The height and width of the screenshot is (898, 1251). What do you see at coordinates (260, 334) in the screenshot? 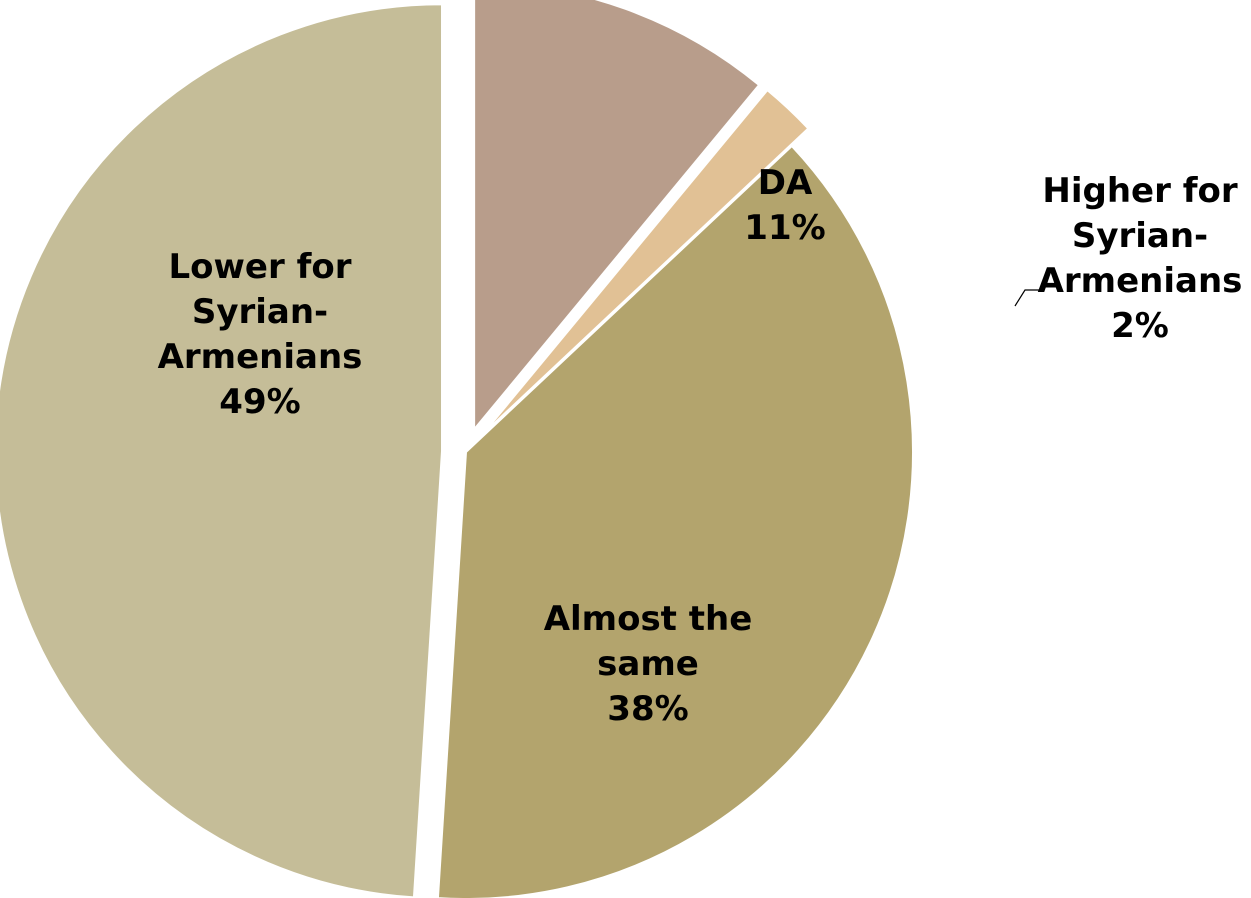
I see `slice-label-lower-for-syrian-armenians: Lower for Syrian- Armenians 49%` at bounding box center [260, 334].